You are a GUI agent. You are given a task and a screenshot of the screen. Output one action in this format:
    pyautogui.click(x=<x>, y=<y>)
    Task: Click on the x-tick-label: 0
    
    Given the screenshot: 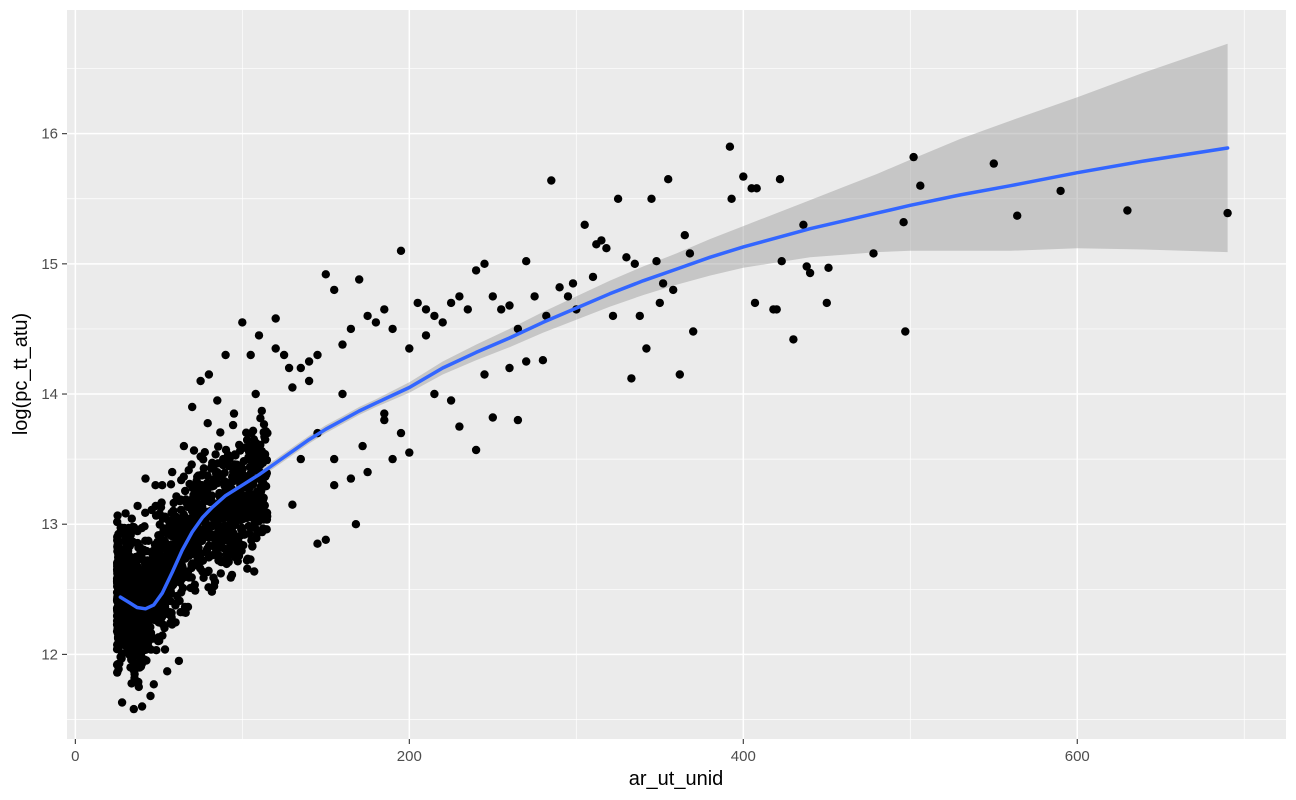 What is the action you would take?
    pyautogui.click(x=75, y=756)
    